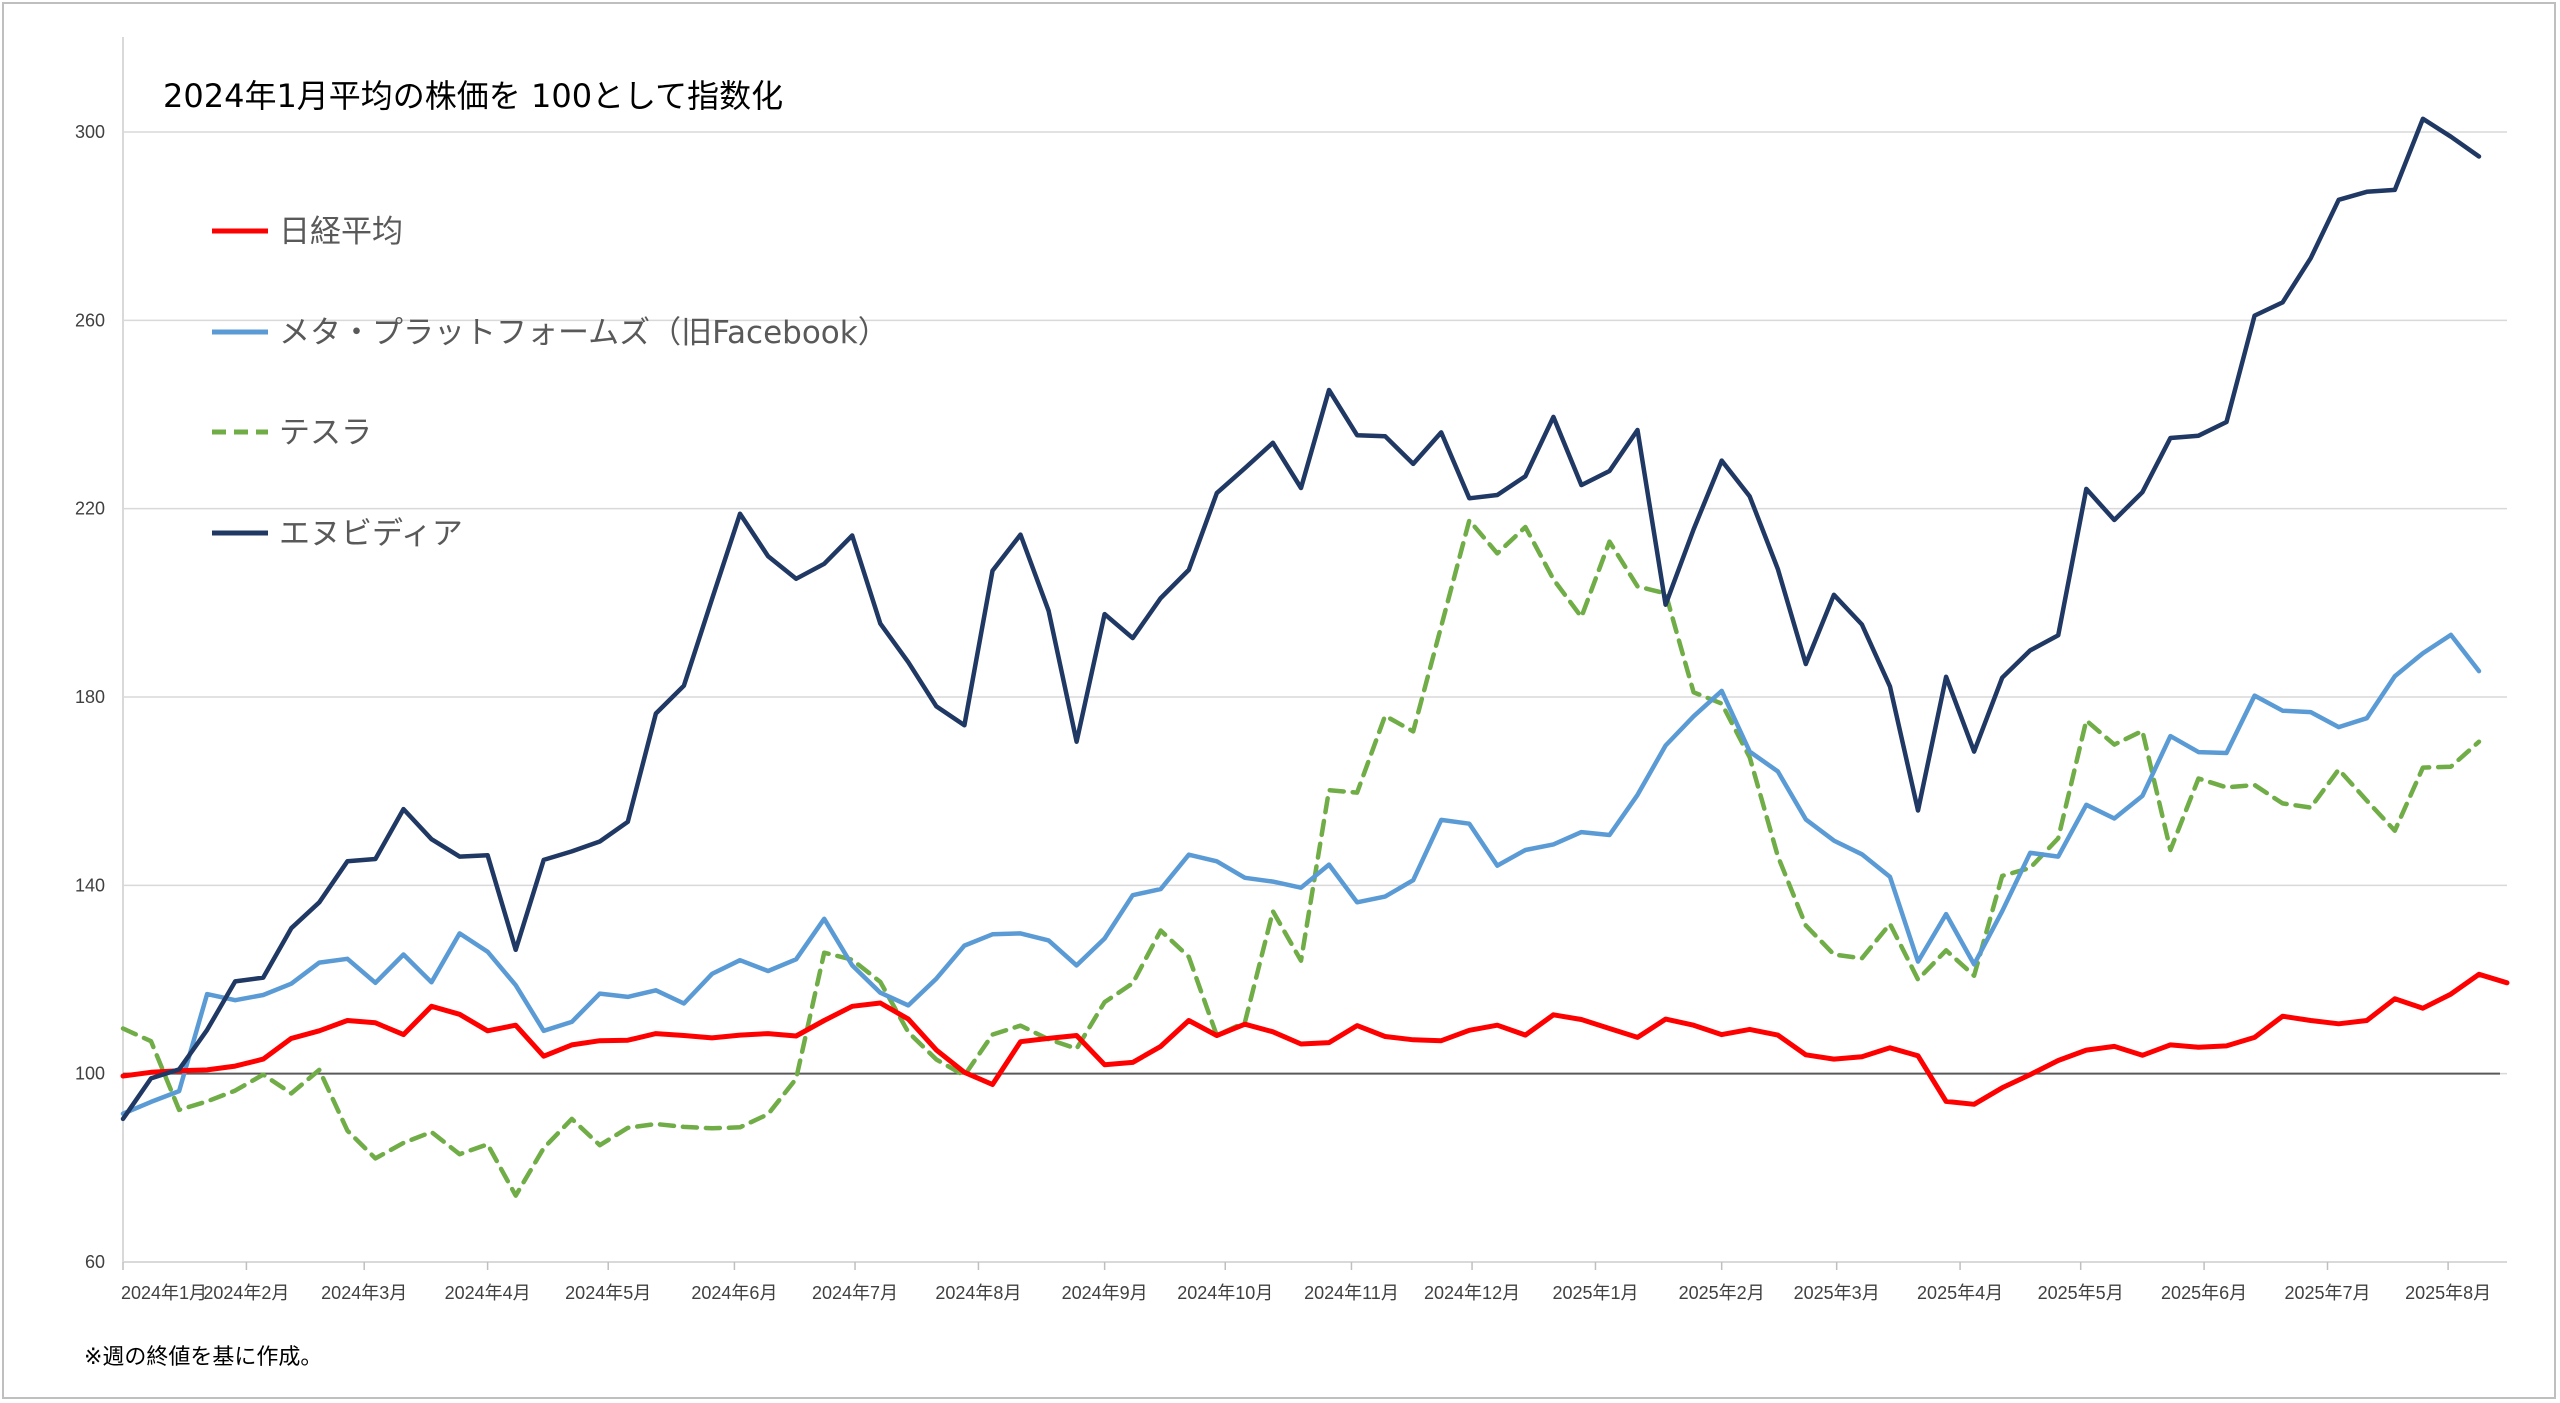 Image resolution: width=2560 pixels, height=1403 pixels. Describe the element at coordinates (371, 534) in the screenshot. I see `legend-label: エヌビディア` at that location.